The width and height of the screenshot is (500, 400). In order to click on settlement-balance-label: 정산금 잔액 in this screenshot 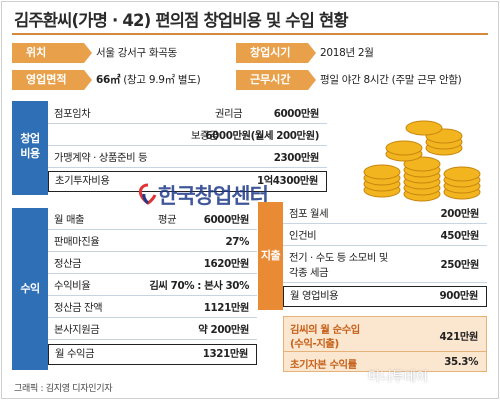, I will do `click(78, 308)`.